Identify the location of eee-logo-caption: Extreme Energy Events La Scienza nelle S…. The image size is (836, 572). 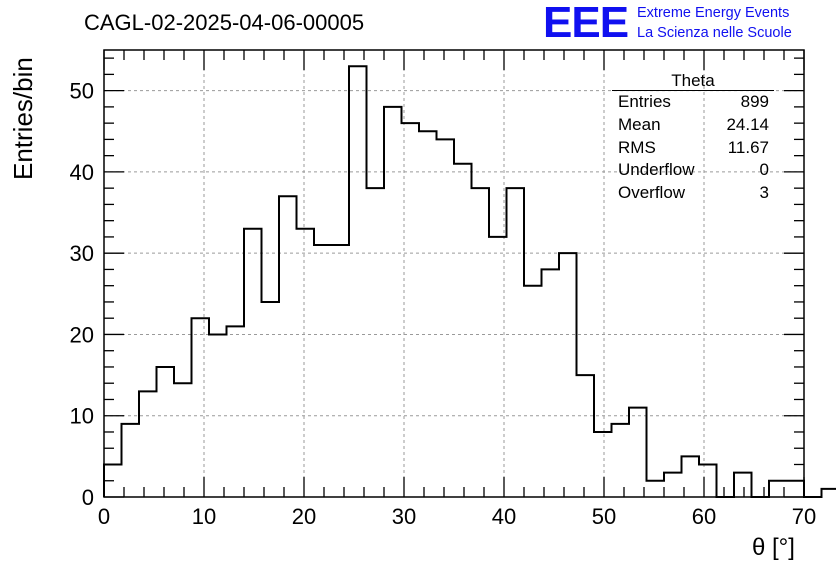
(714, 23).